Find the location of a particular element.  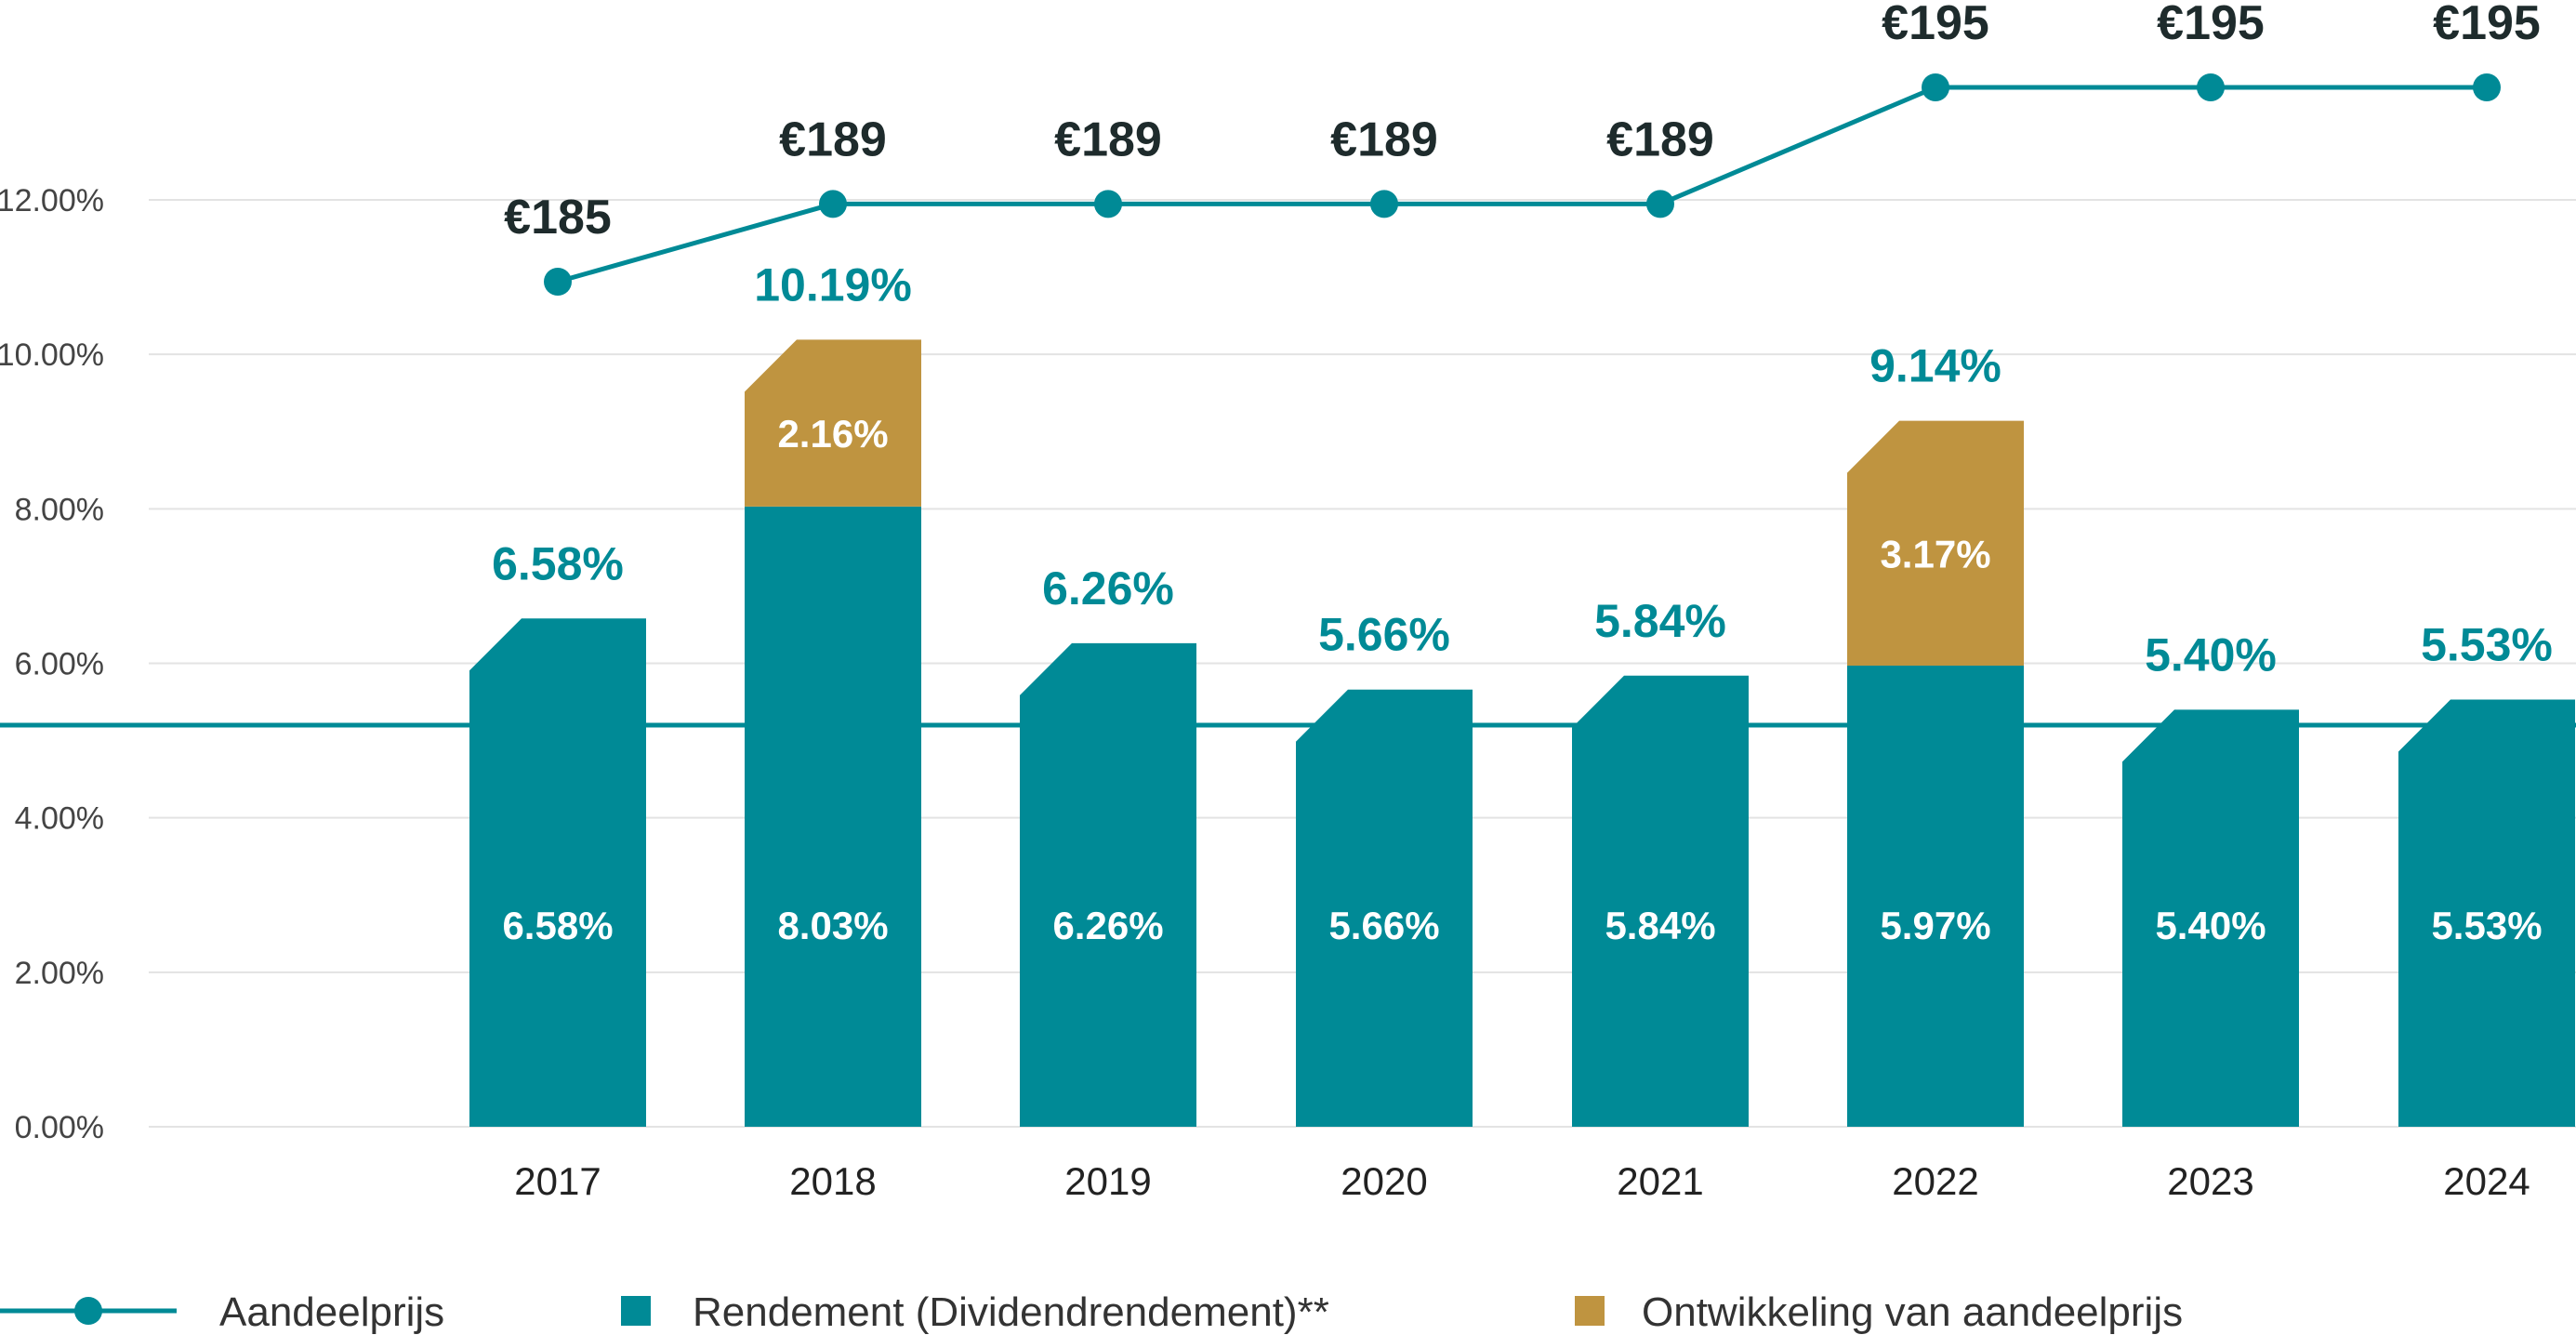

x-tick-label: 2020 is located at coordinates (1384, 1181).